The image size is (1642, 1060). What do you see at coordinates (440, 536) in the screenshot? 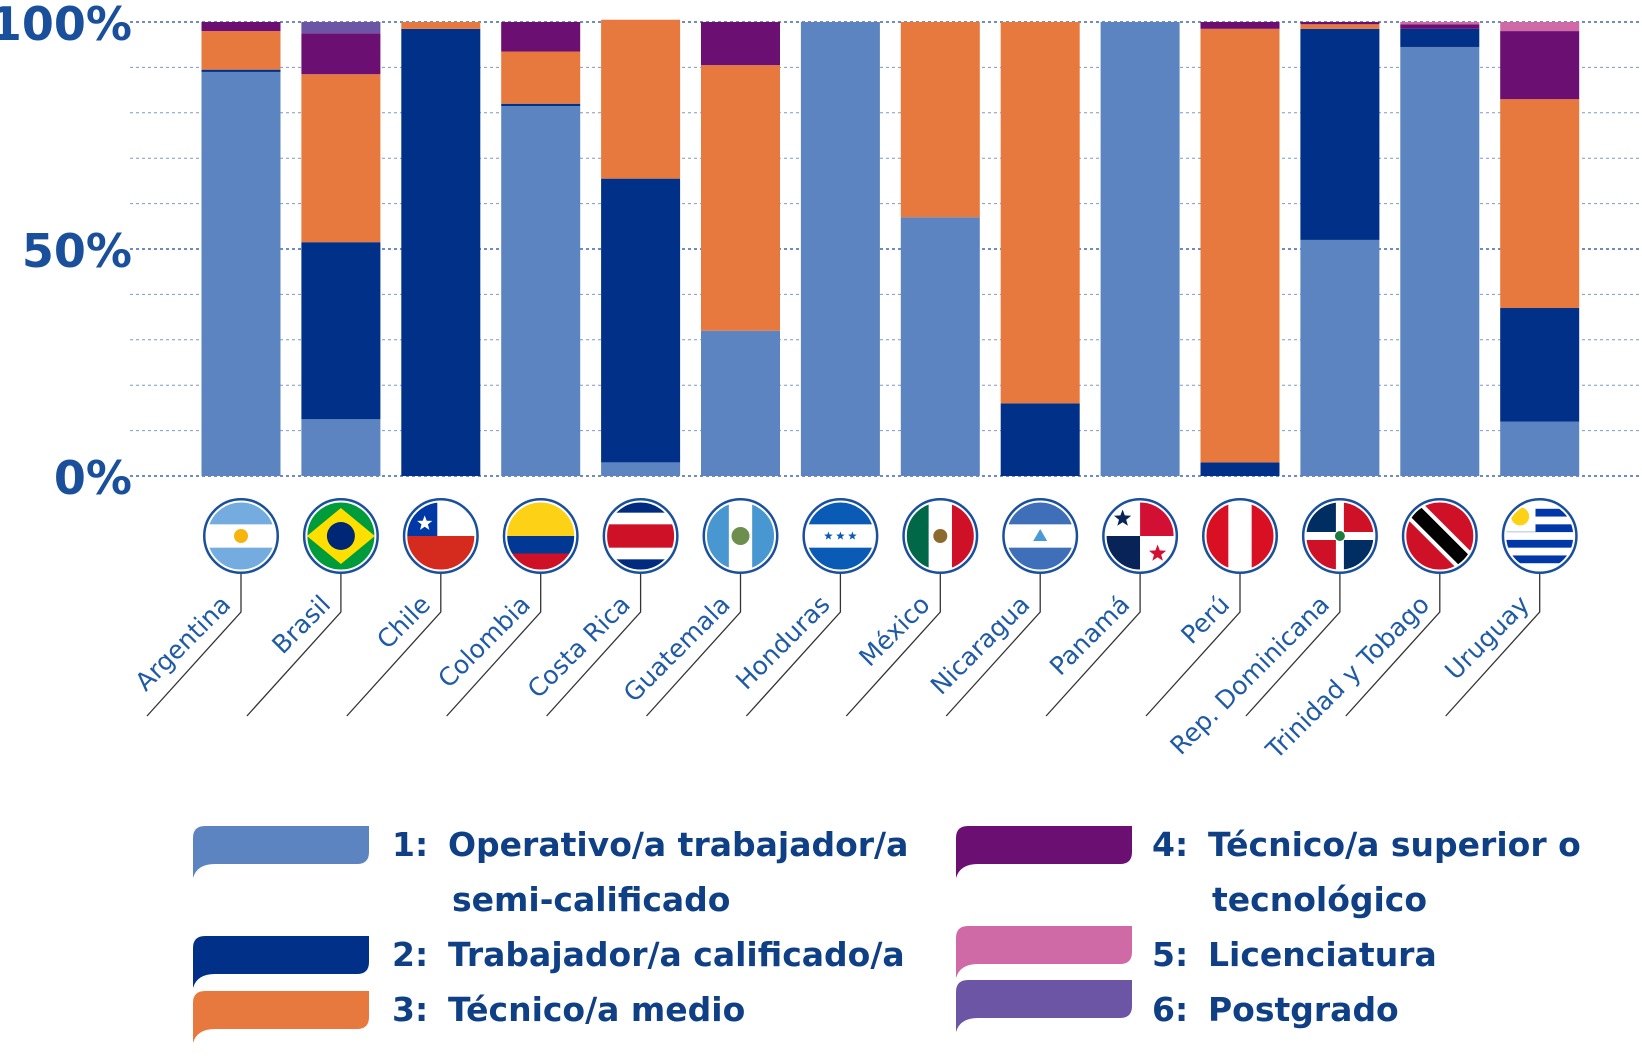
I see `chile-flag-icon` at bounding box center [440, 536].